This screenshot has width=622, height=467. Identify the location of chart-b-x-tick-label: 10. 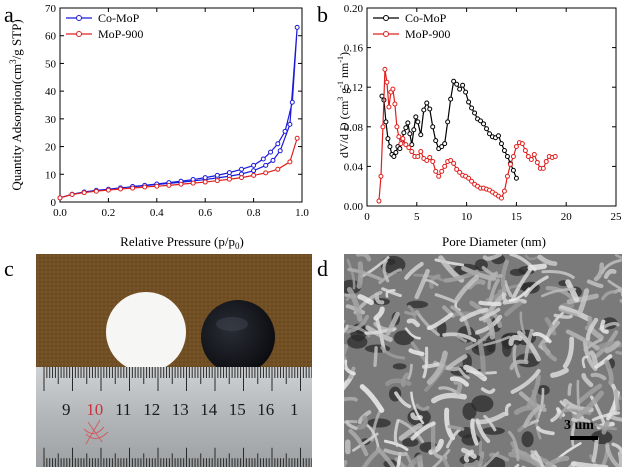
(467, 217).